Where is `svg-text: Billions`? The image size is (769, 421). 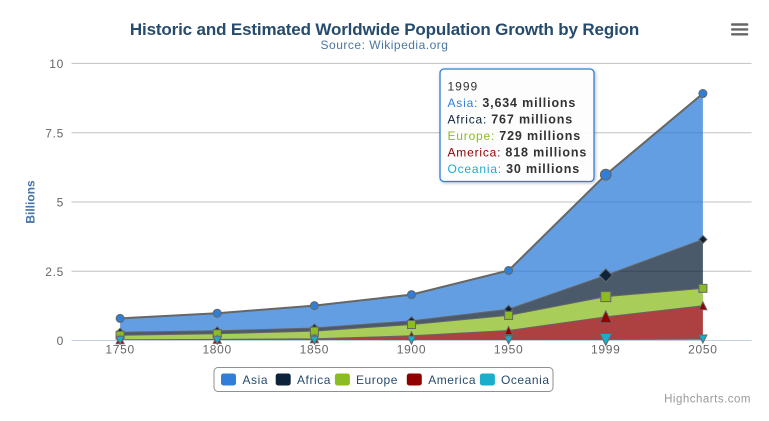 svg-text: Billions is located at coordinates (31, 202).